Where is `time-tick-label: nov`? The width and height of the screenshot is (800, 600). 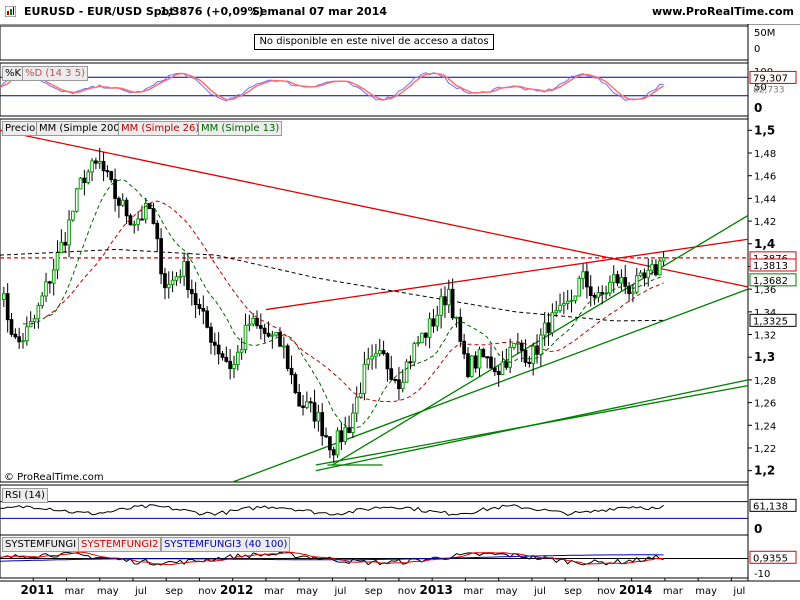 time-tick-label: nov is located at coordinates (606, 591).